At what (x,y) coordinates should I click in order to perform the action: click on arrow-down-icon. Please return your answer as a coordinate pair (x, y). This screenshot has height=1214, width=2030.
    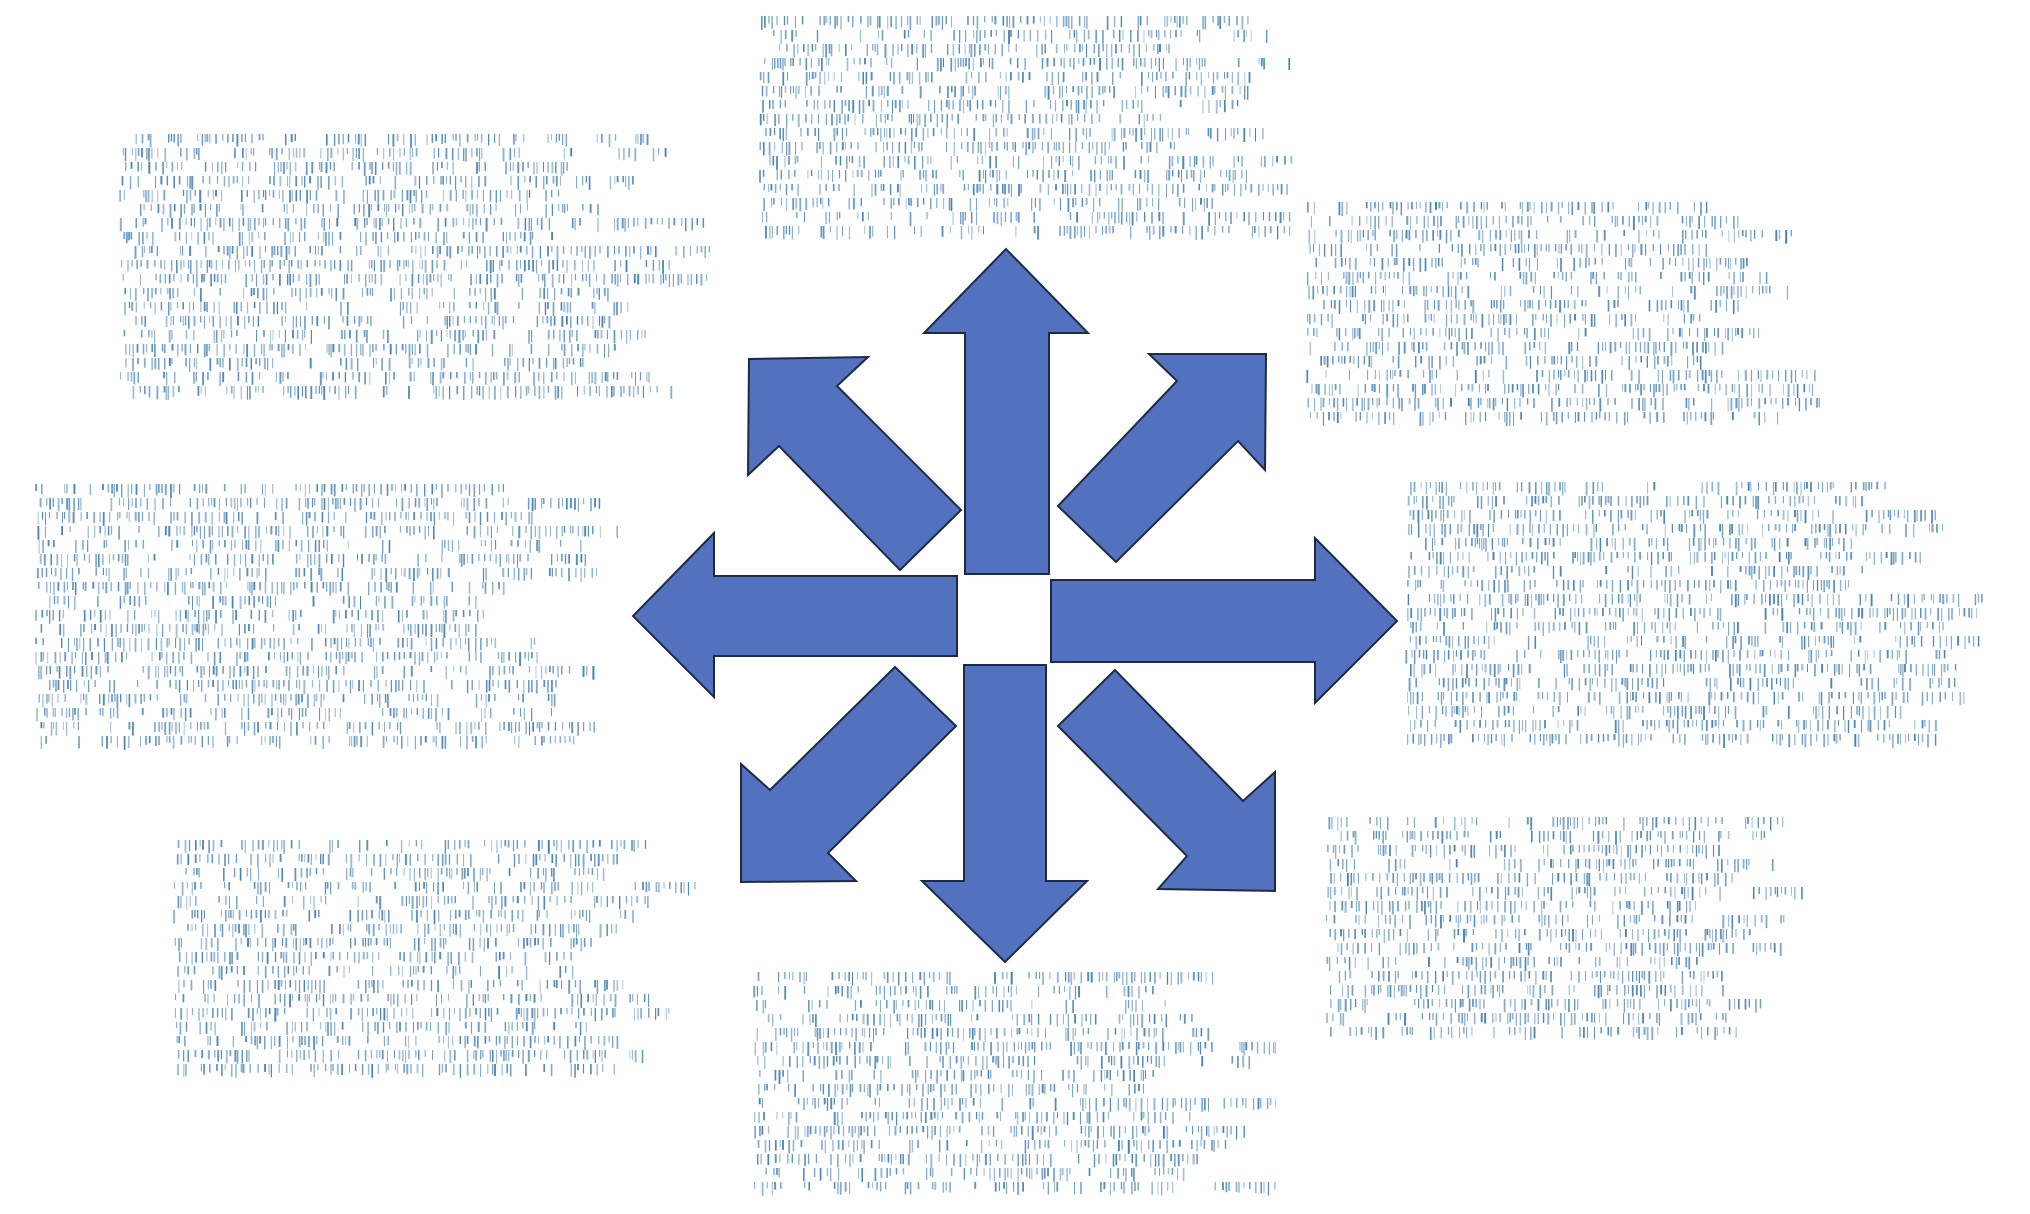
    Looking at the image, I should click on (1004, 813).